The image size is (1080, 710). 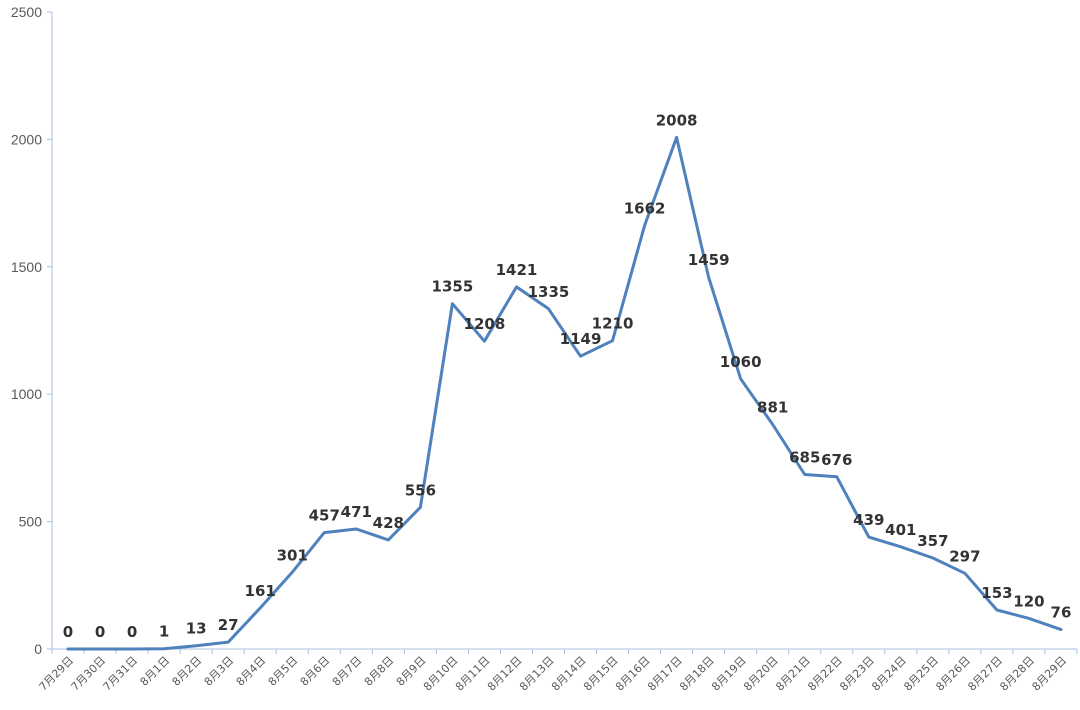 I want to click on data-label: 439, so click(x=868, y=520).